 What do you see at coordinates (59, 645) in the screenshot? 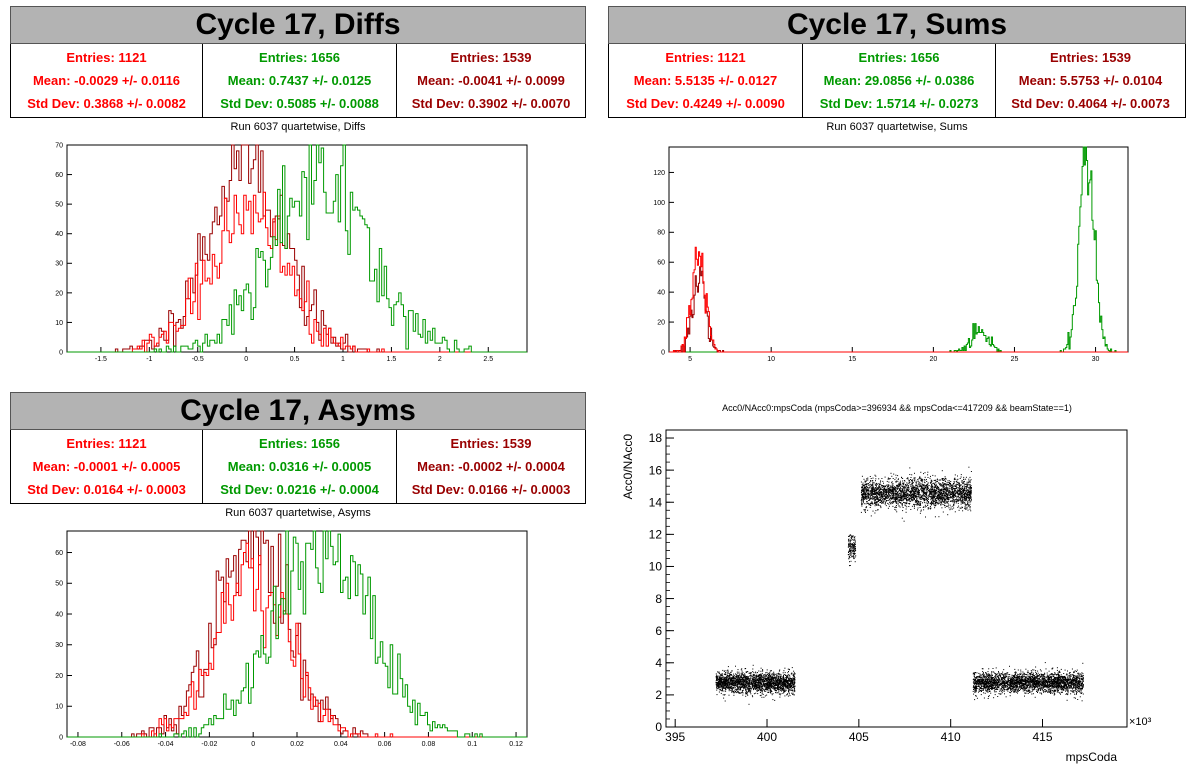
I see `y-tick-label: 30` at bounding box center [59, 645].